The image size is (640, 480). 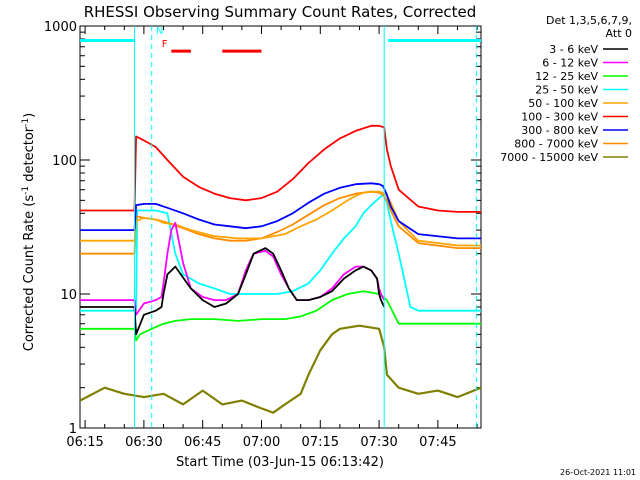 What do you see at coordinates (566, 90) in the screenshot?
I see `legend-label: 25 - 50 keV` at bounding box center [566, 90].